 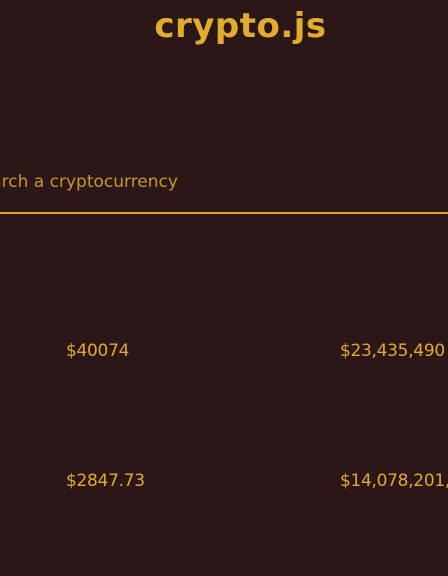 I want to click on app-title: crypto.js, so click(x=240, y=26).